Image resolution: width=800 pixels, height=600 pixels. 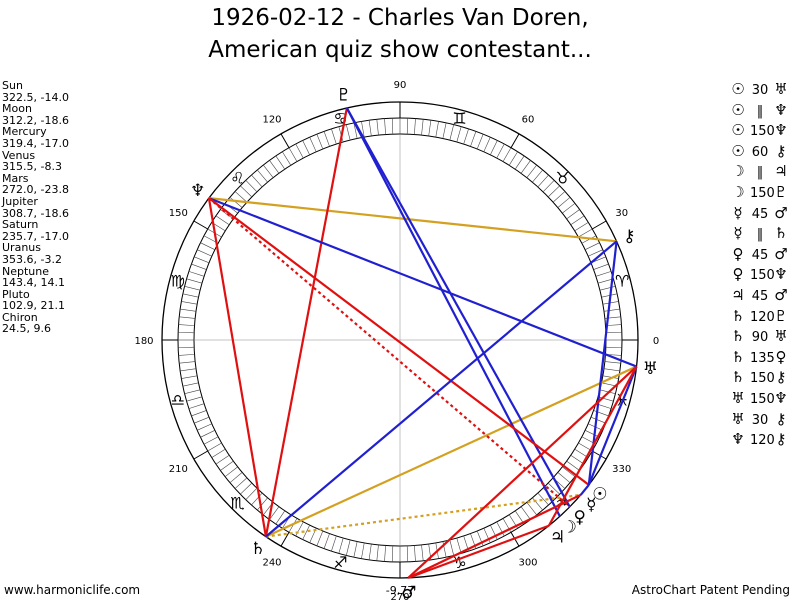 What do you see at coordinates (738, 109) in the screenshot?
I see `aspect-planet-1-glyph: ☉` at bounding box center [738, 109].